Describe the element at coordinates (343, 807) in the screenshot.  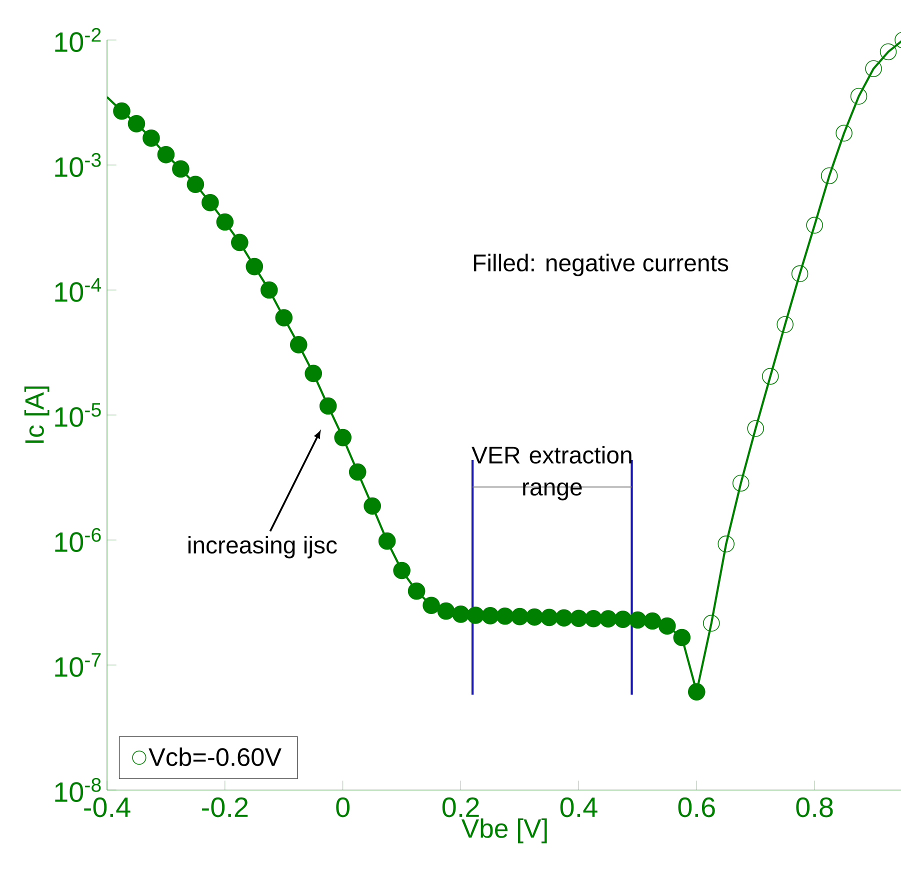
I see `x-tick-label: 0` at that location.